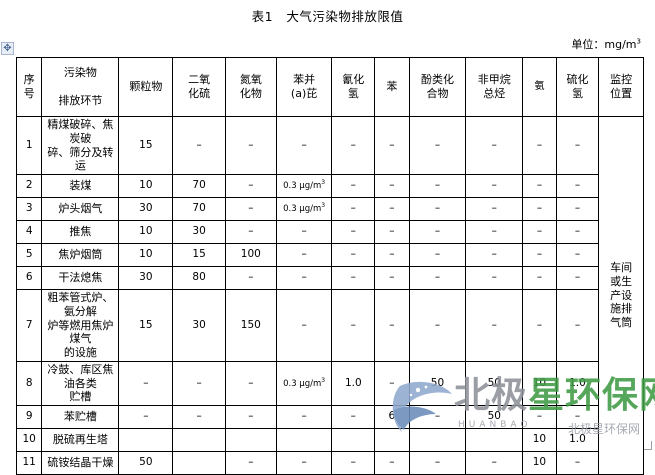  I want to click on page-corner-mark, so click(648, 445).